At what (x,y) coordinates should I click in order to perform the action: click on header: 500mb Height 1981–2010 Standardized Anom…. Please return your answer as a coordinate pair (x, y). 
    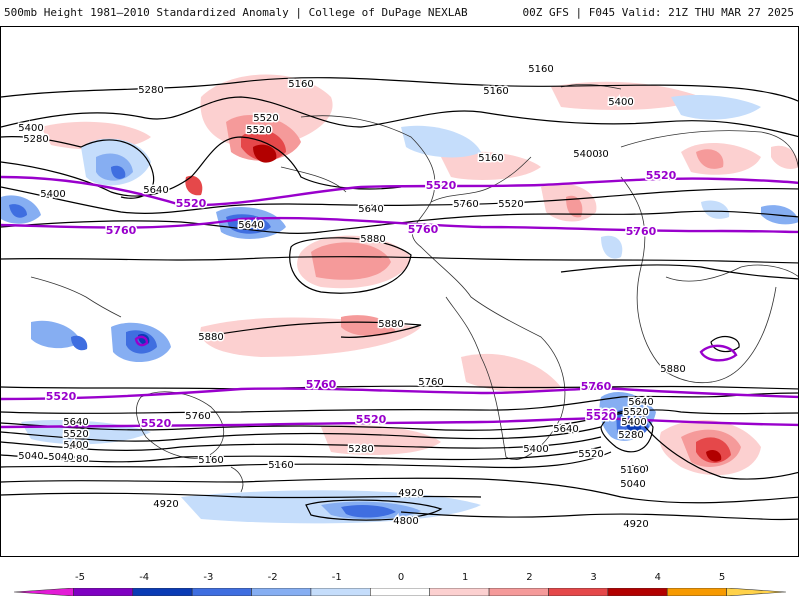
    Looking at the image, I should click on (400, 12).